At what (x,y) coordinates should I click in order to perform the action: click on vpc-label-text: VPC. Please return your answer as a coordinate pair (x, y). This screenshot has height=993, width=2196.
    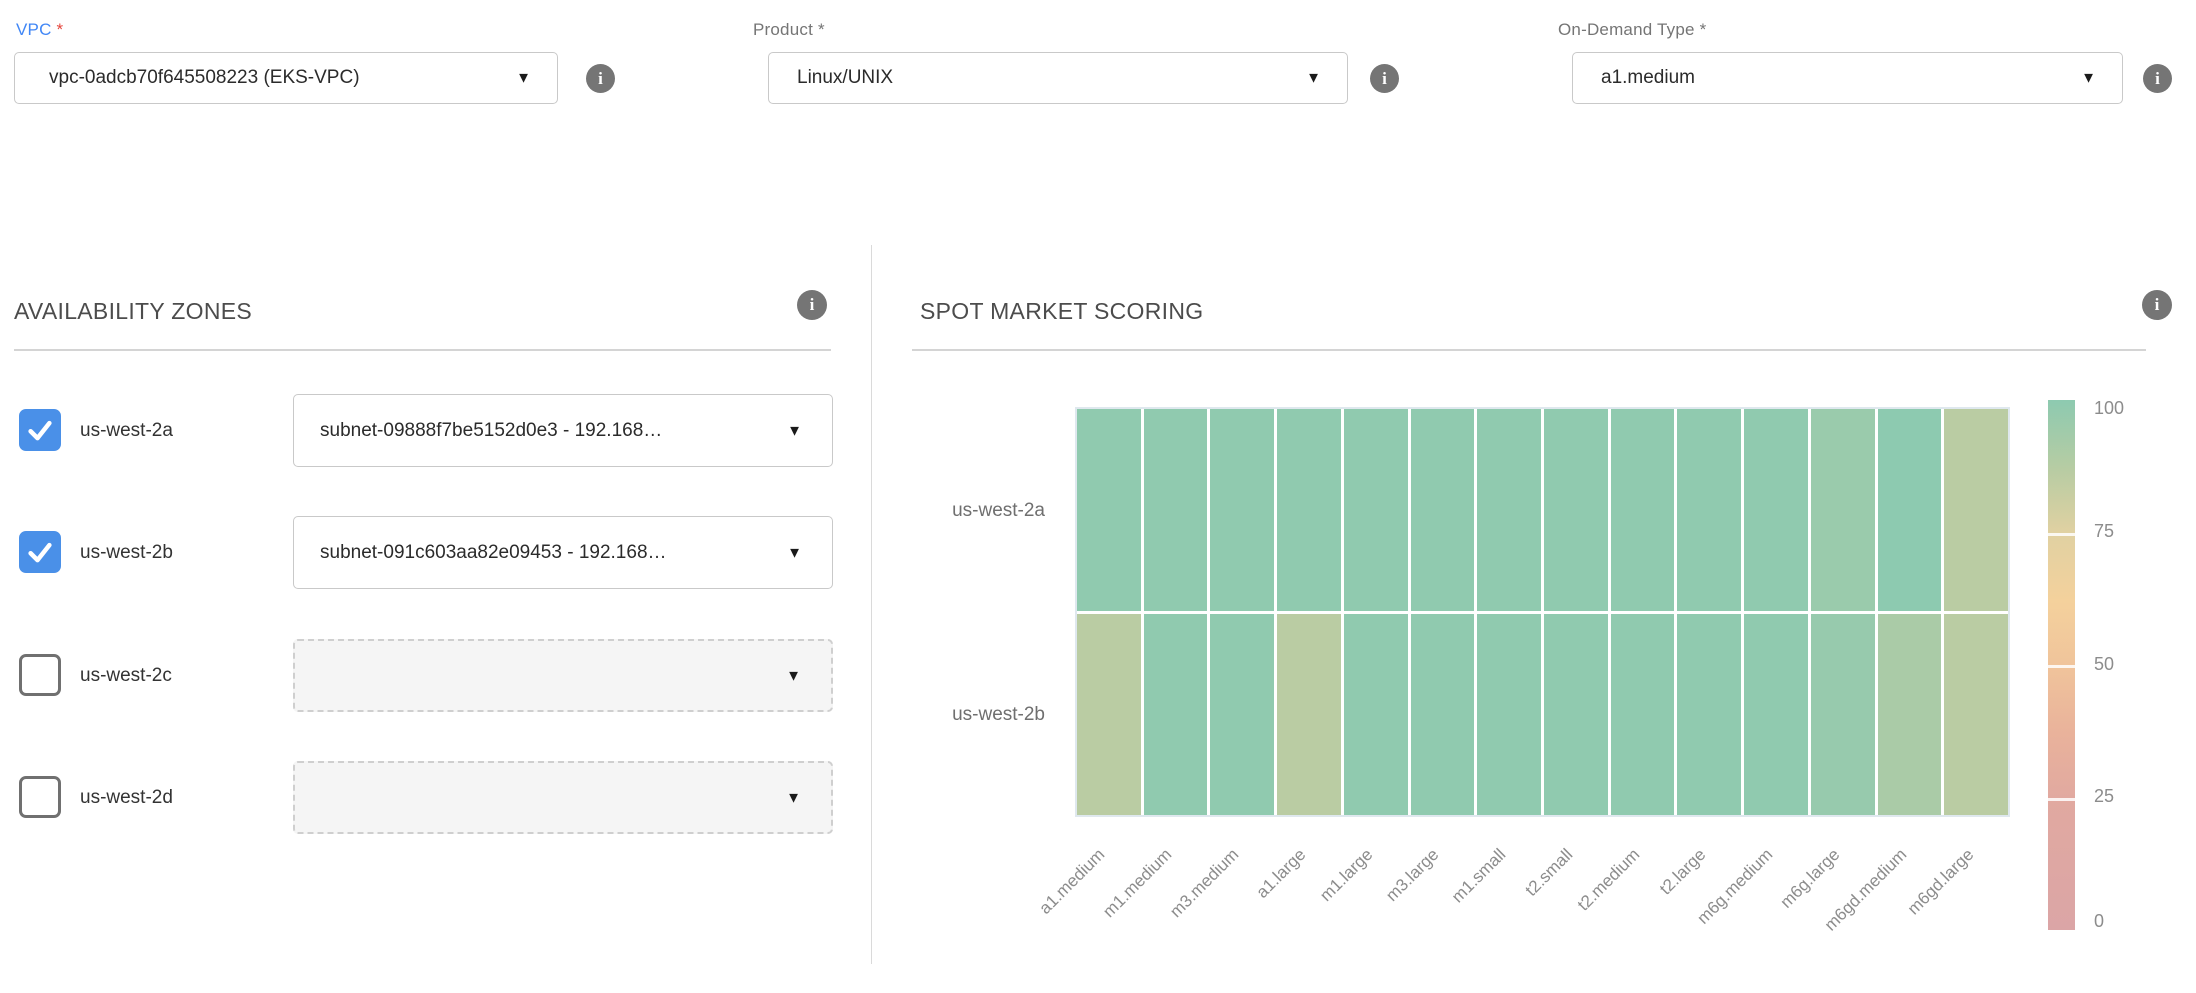
    Looking at the image, I should click on (34, 29).